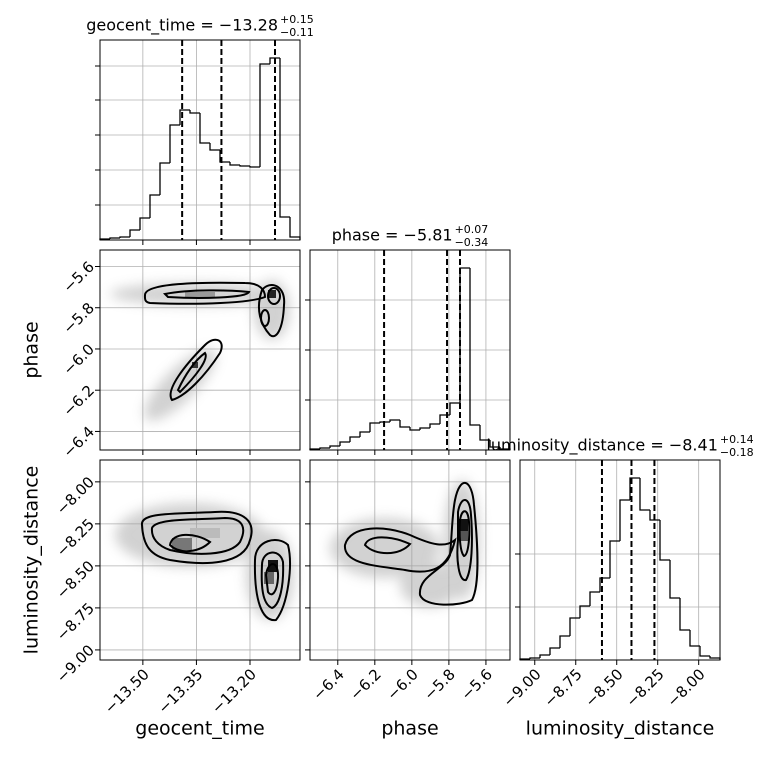 The width and height of the screenshot is (760, 760). I want to click on y-tick-label: −5.8, so click(79, 318).